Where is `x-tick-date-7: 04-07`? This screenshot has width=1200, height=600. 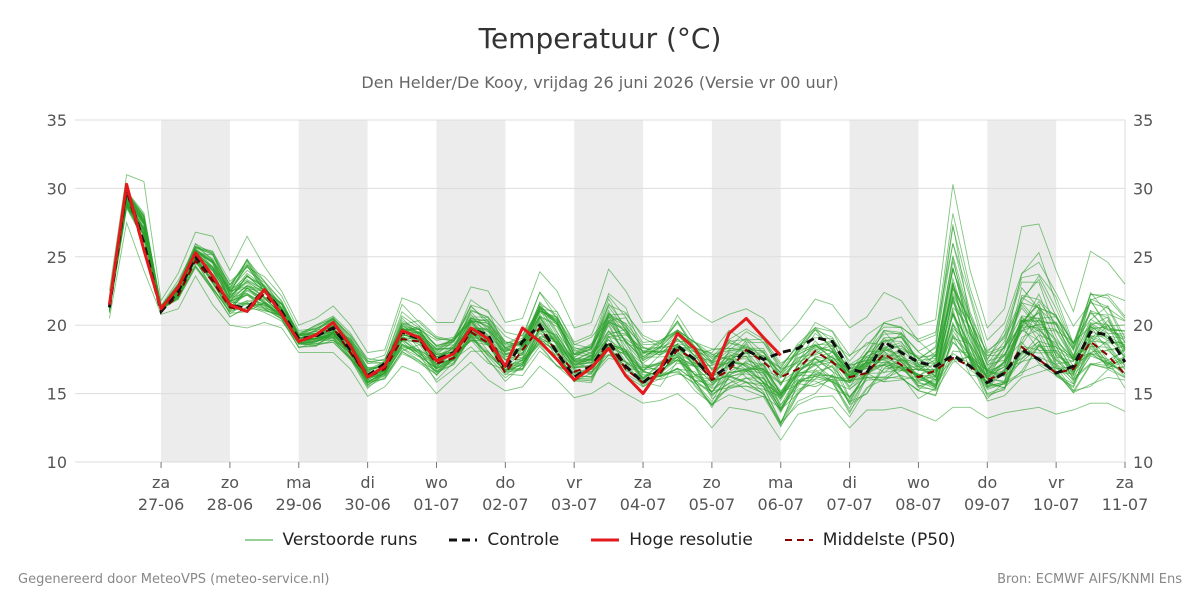 x-tick-date-7: 04-07 is located at coordinates (643, 504).